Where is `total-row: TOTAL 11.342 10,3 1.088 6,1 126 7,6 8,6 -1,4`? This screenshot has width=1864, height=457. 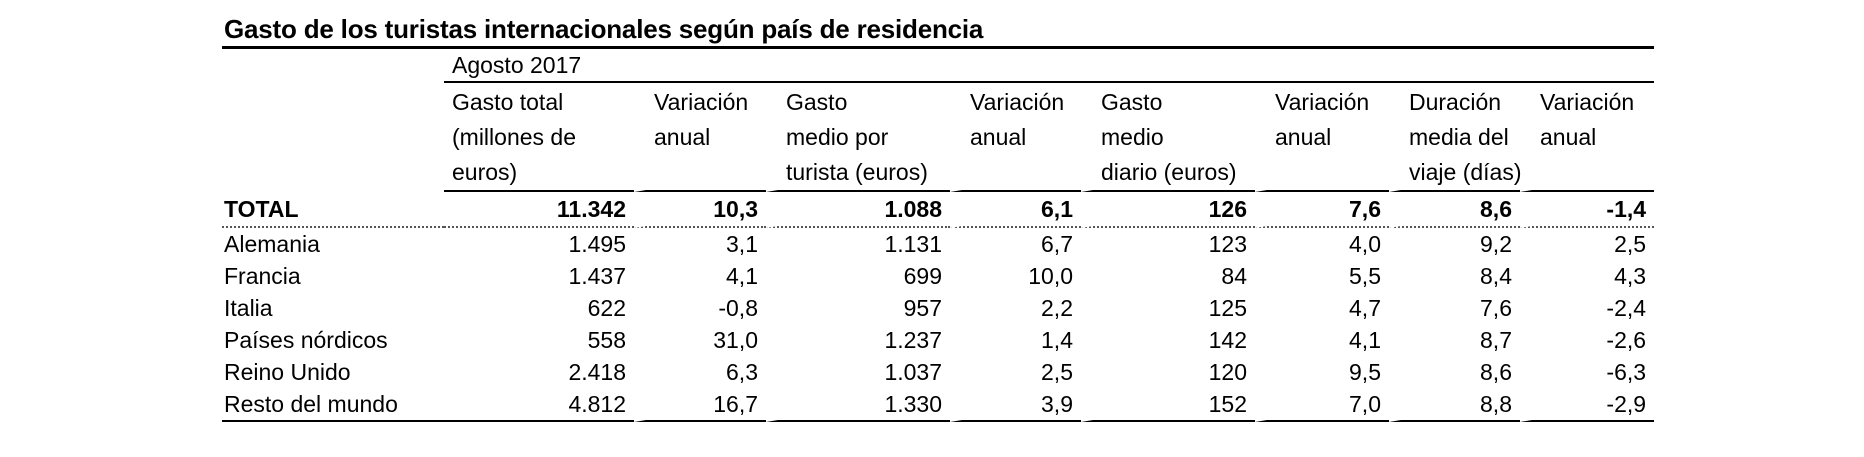 total-row: TOTAL 11.342 10,3 1.088 6,1 126 7,6 8,6 -1,4 is located at coordinates (938, 210).